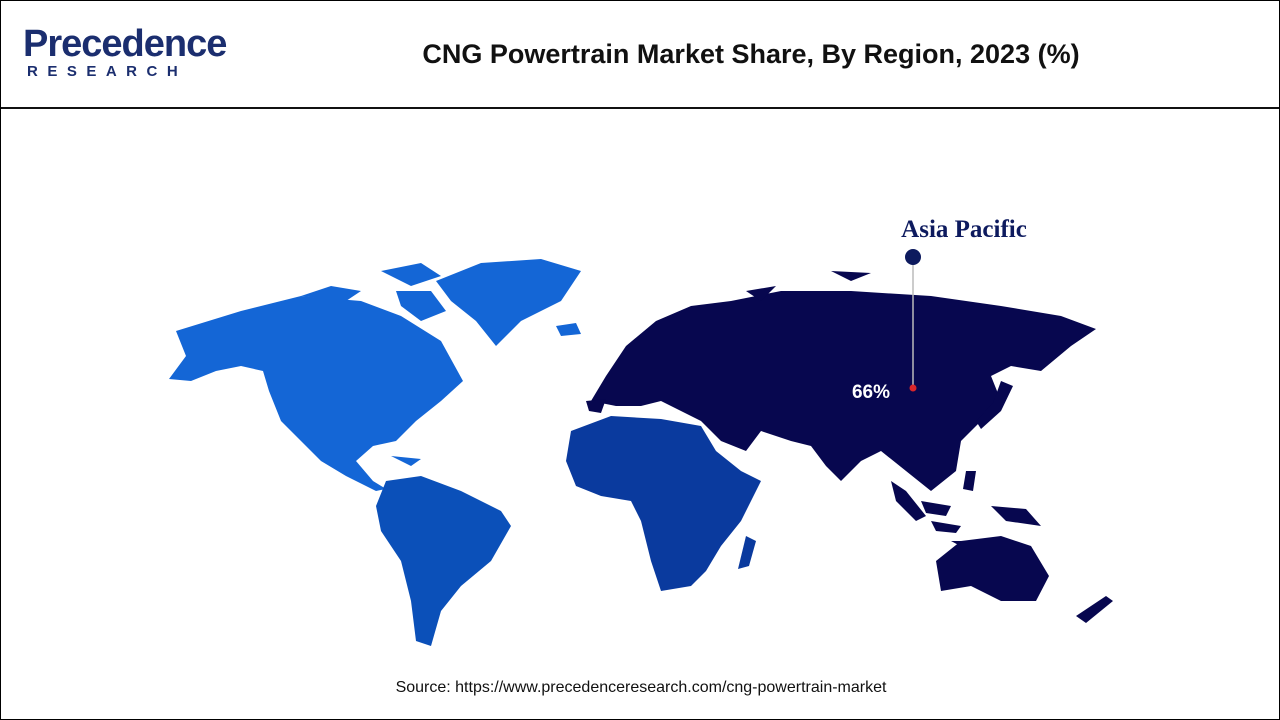 The width and height of the screenshot is (1280, 720). I want to click on south-america, so click(443, 561).